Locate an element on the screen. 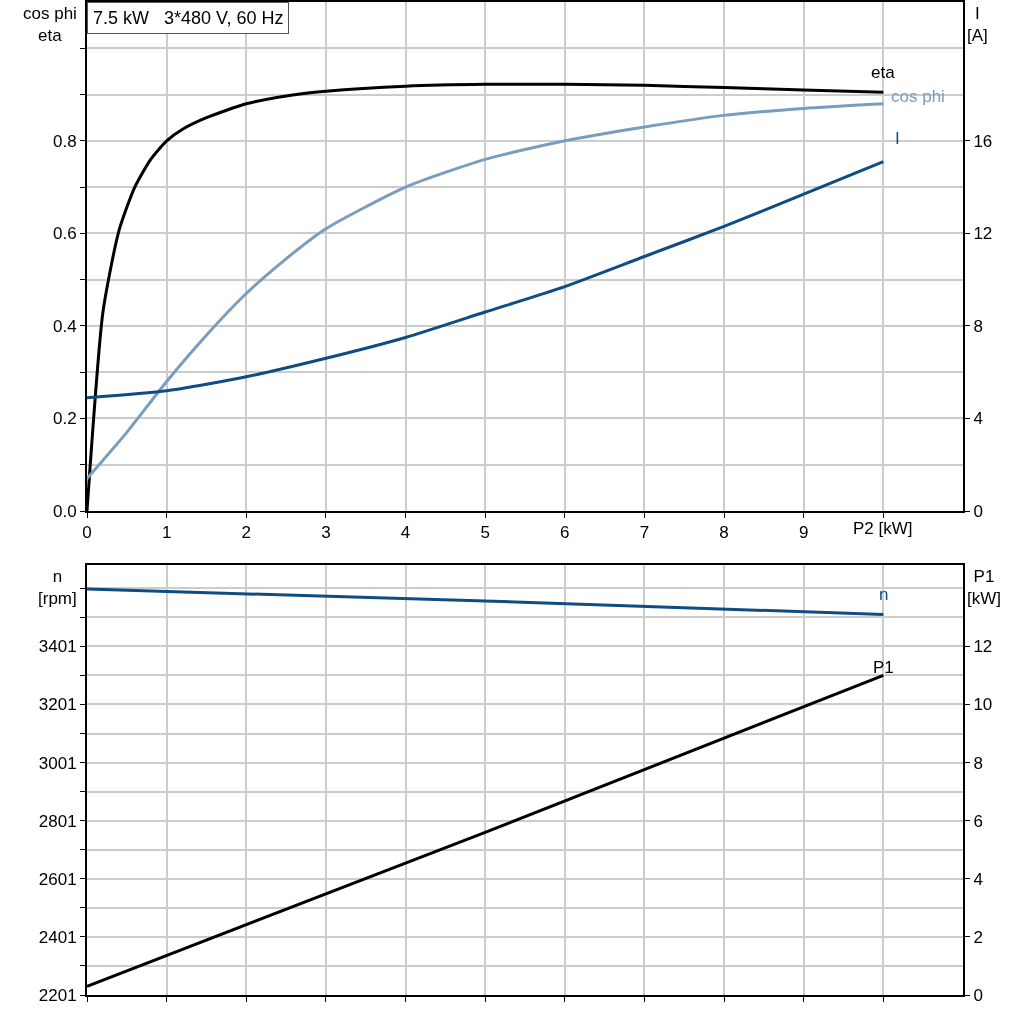  series-label: cos phi is located at coordinates (918, 96).